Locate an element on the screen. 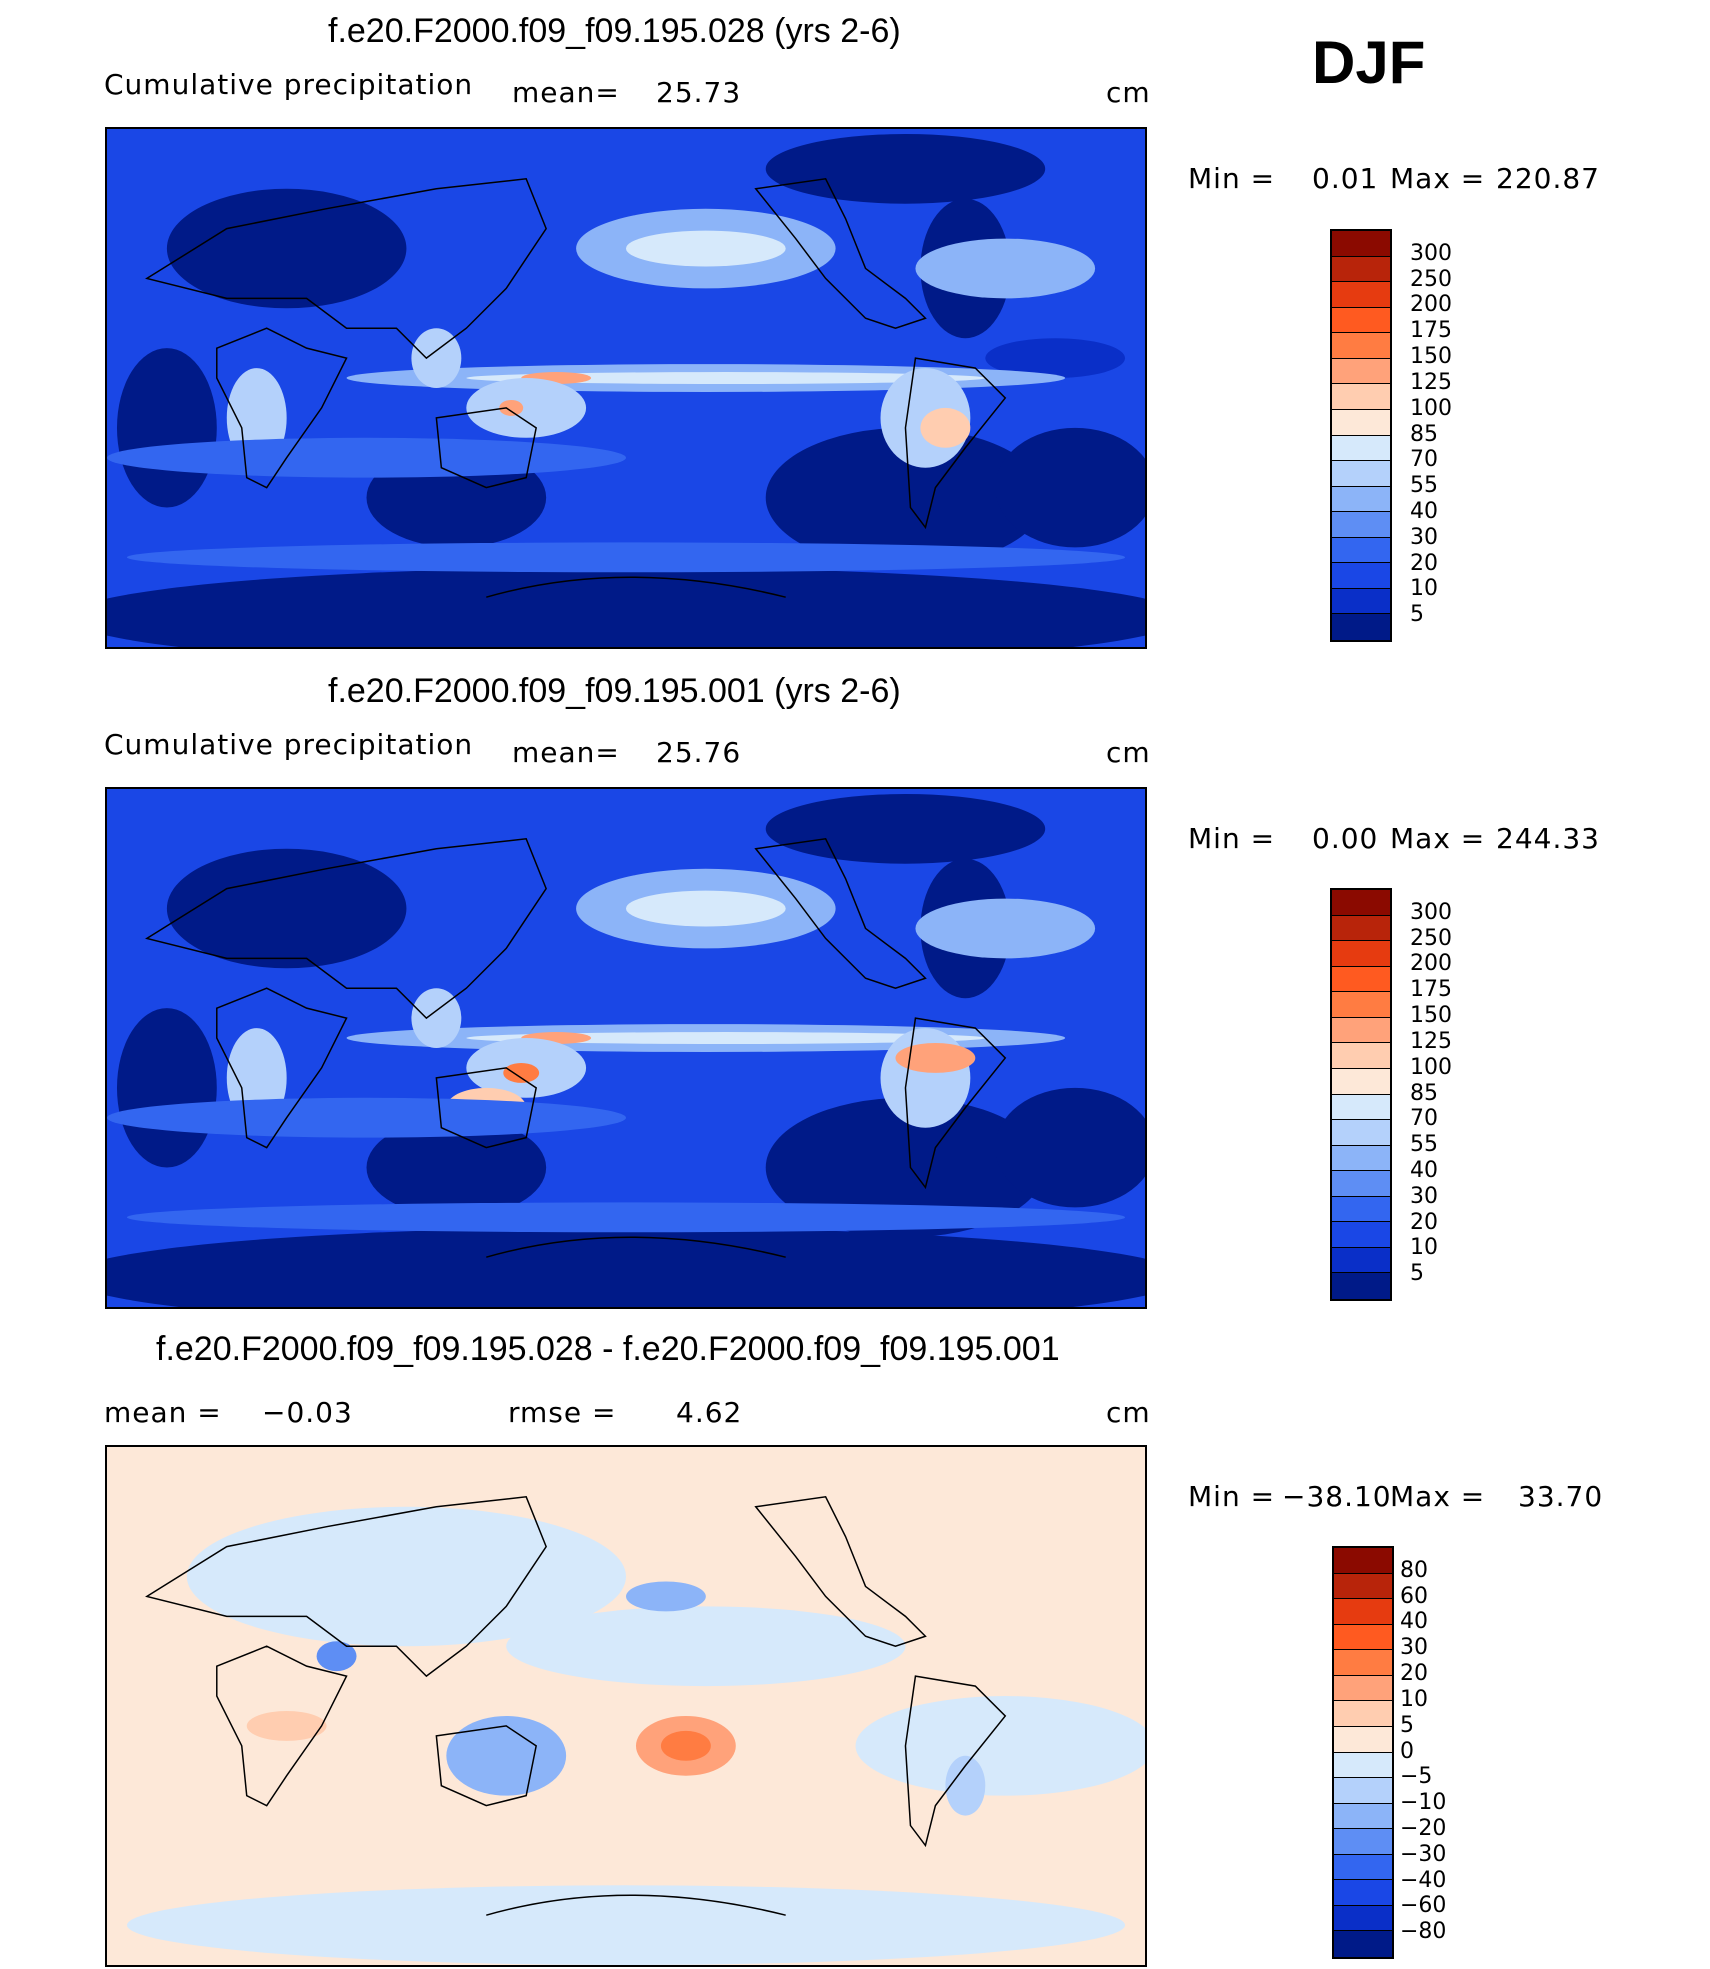 The width and height of the screenshot is (1710, 1969). panel3-min-label: Min = is located at coordinates (1232, 1496).